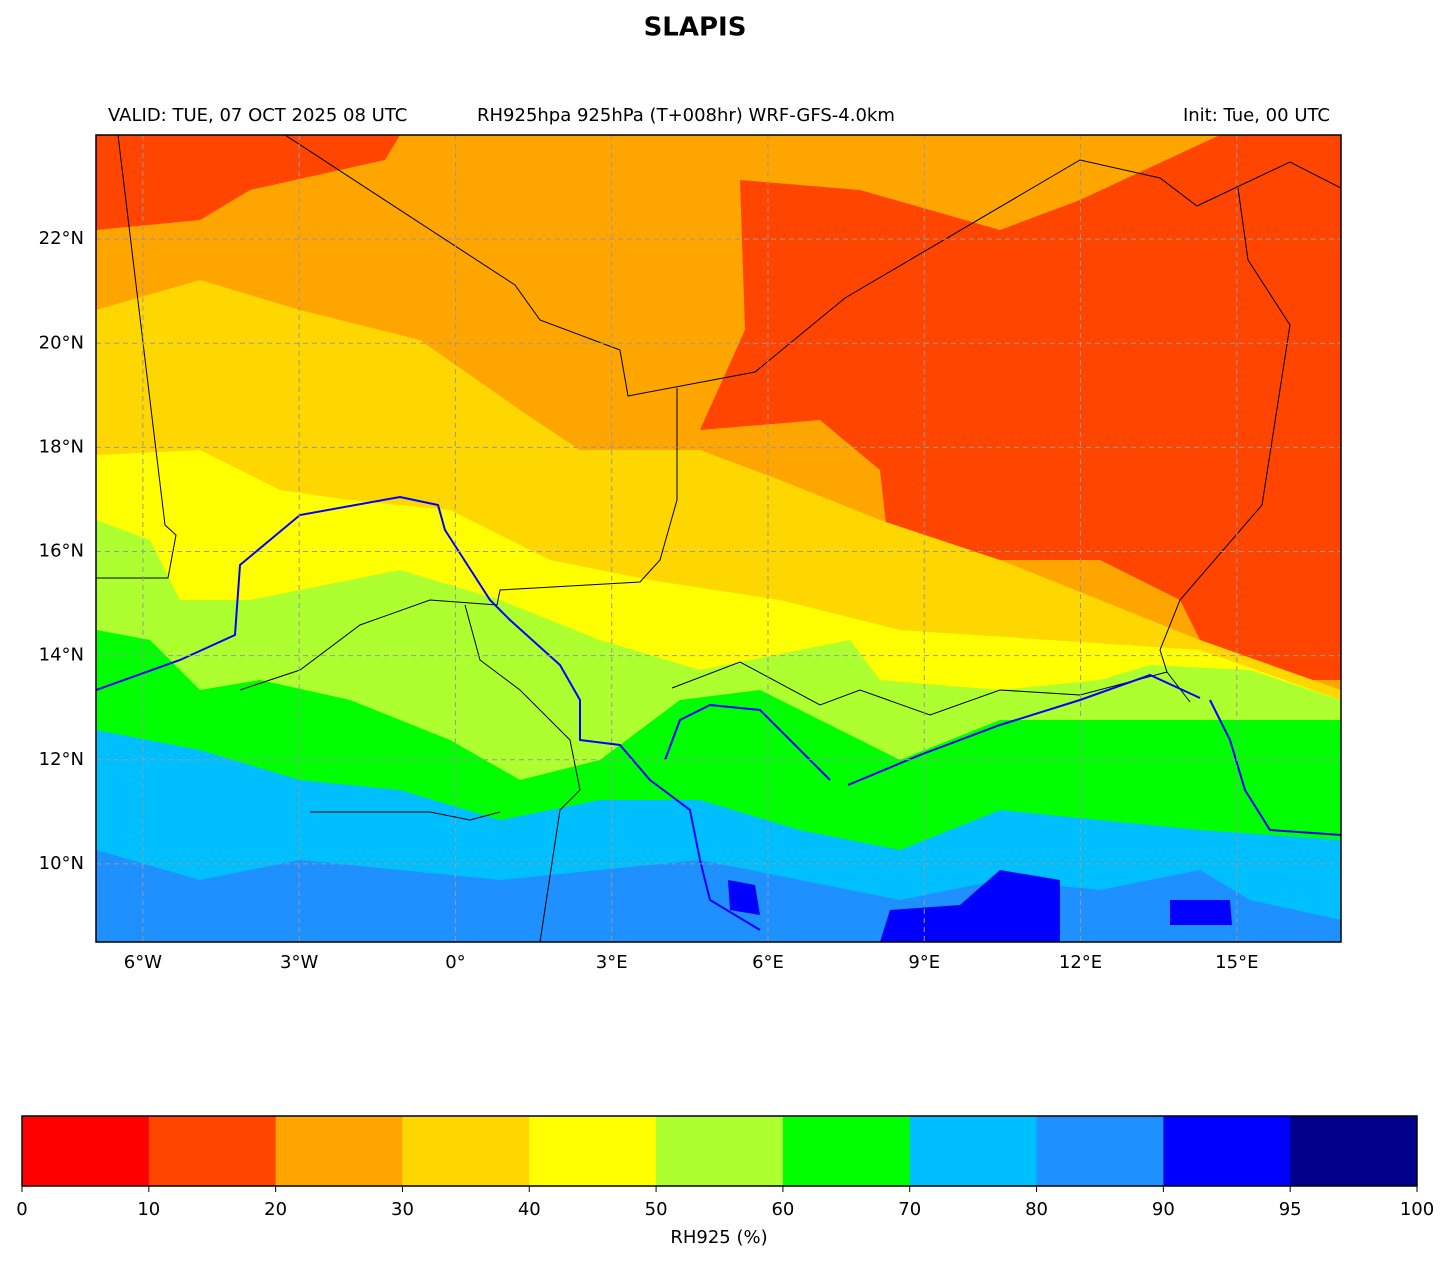 This screenshot has width=1451, height=1264. I want to click on colorbar-frame, so click(719, 1151).